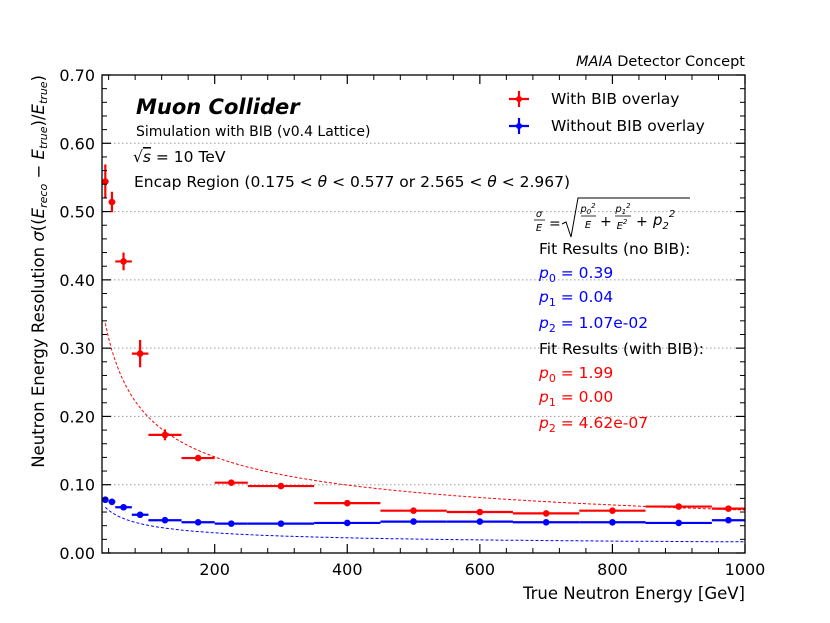  What do you see at coordinates (628, 126) in the screenshot?
I see `legend-label-without-bib: Without BIB overlay` at bounding box center [628, 126].